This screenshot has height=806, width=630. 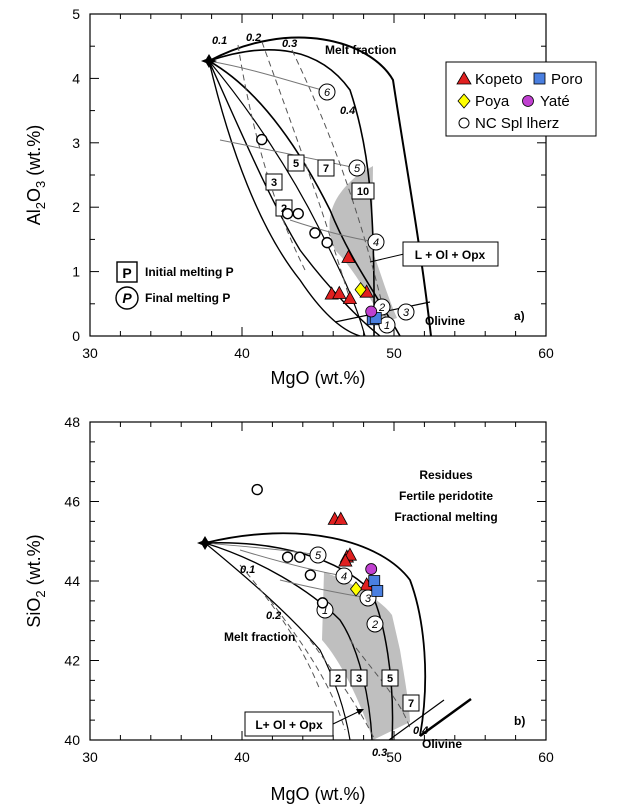 I want to click on svg-text: 10, so click(x=363, y=192).